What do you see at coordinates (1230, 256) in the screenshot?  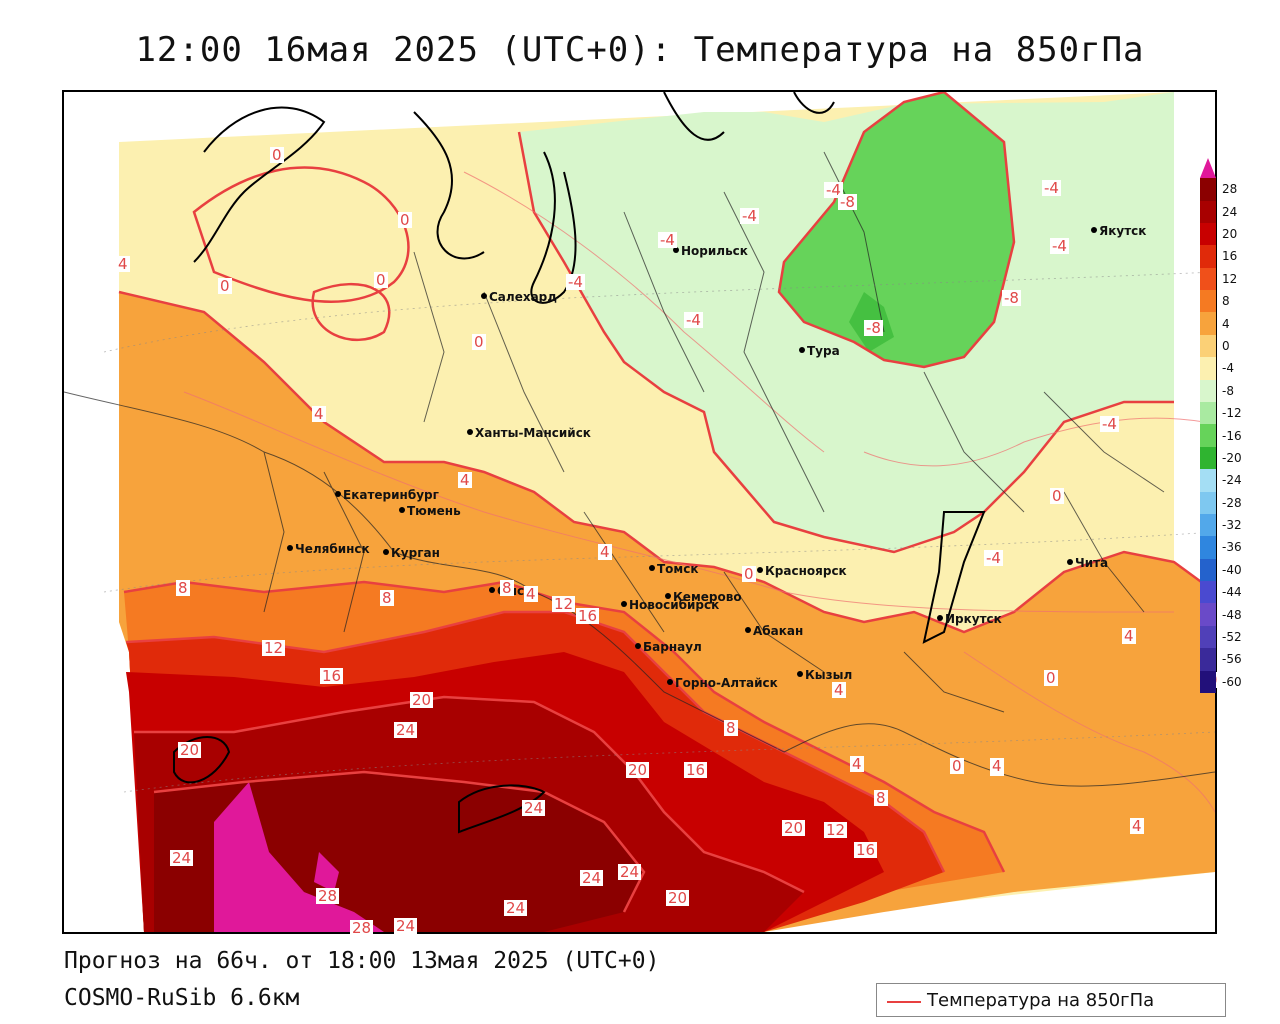 I see `colorbar-tick-label: 16` at bounding box center [1230, 256].